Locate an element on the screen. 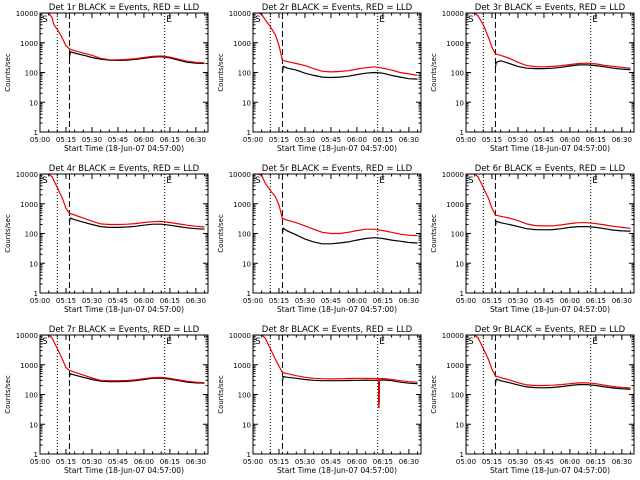 This screenshot has height=480, width=640. chart-title: Det 5r BLACK = Events, RED = LLD is located at coordinates (337, 169).